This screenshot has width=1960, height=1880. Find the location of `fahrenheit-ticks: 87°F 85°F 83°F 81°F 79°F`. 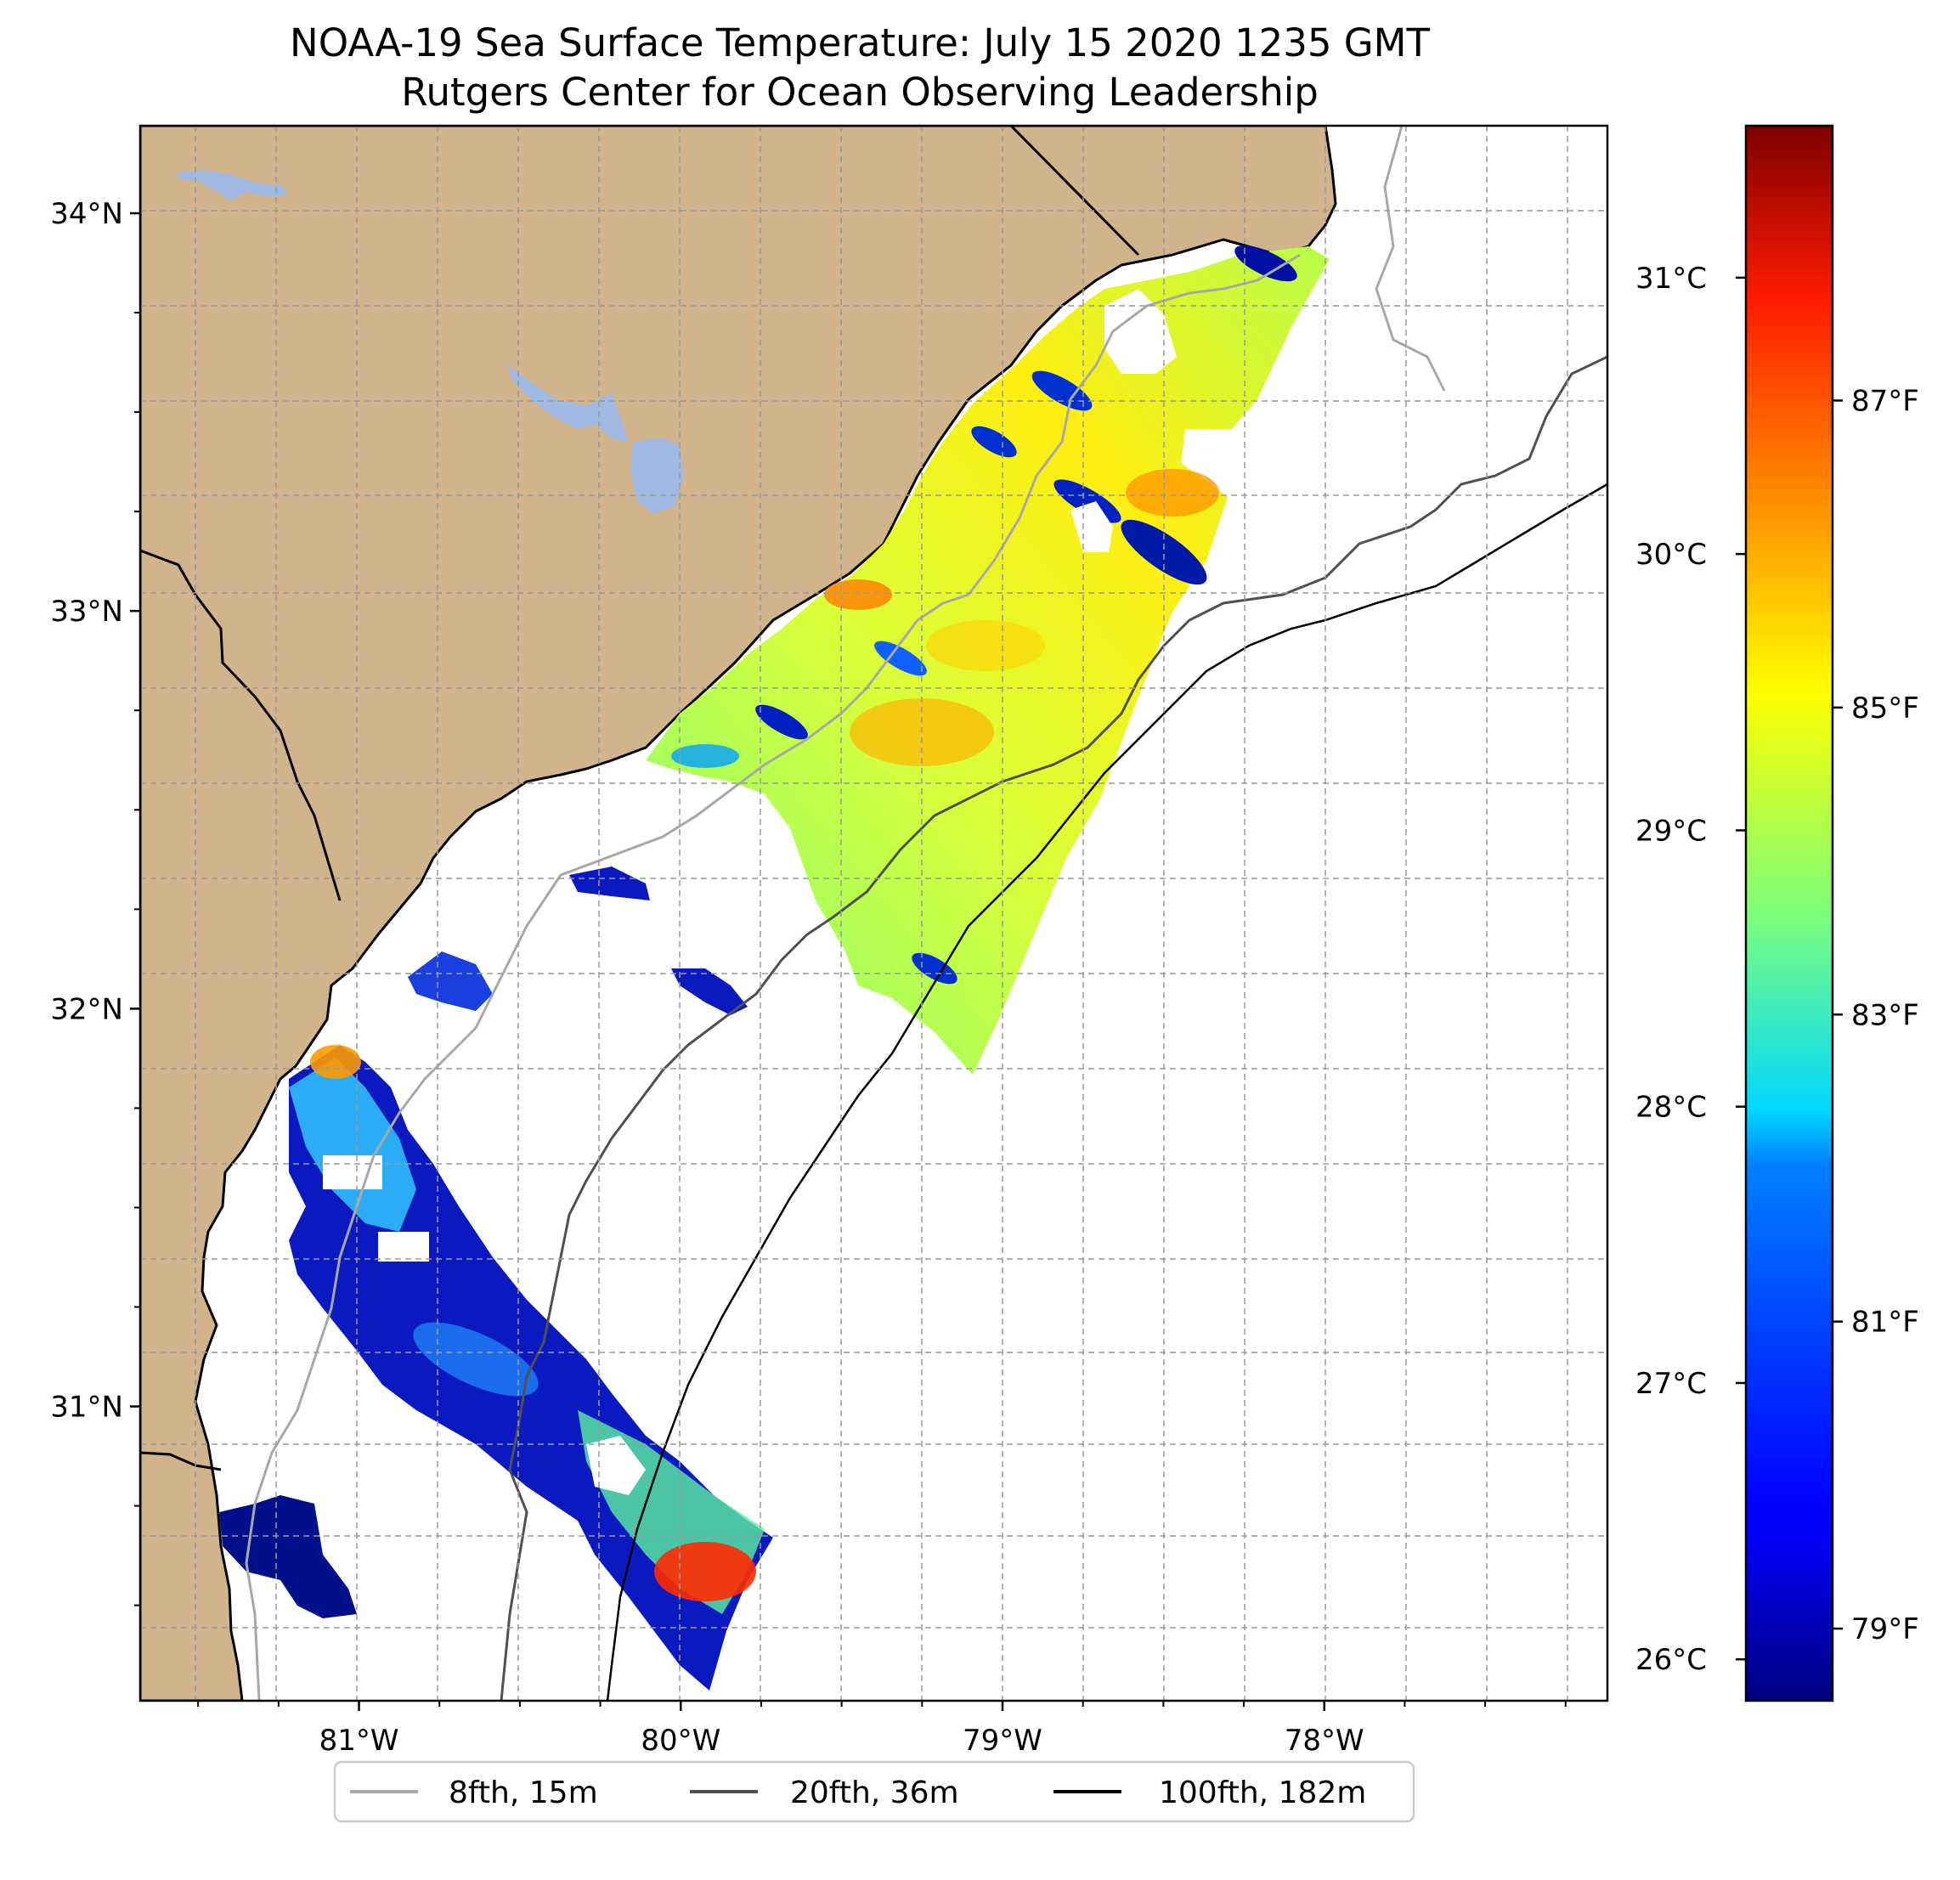

fahrenheit-ticks: 87°F 85°F 83°F 81°F 79°F is located at coordinates (1876, 1015).